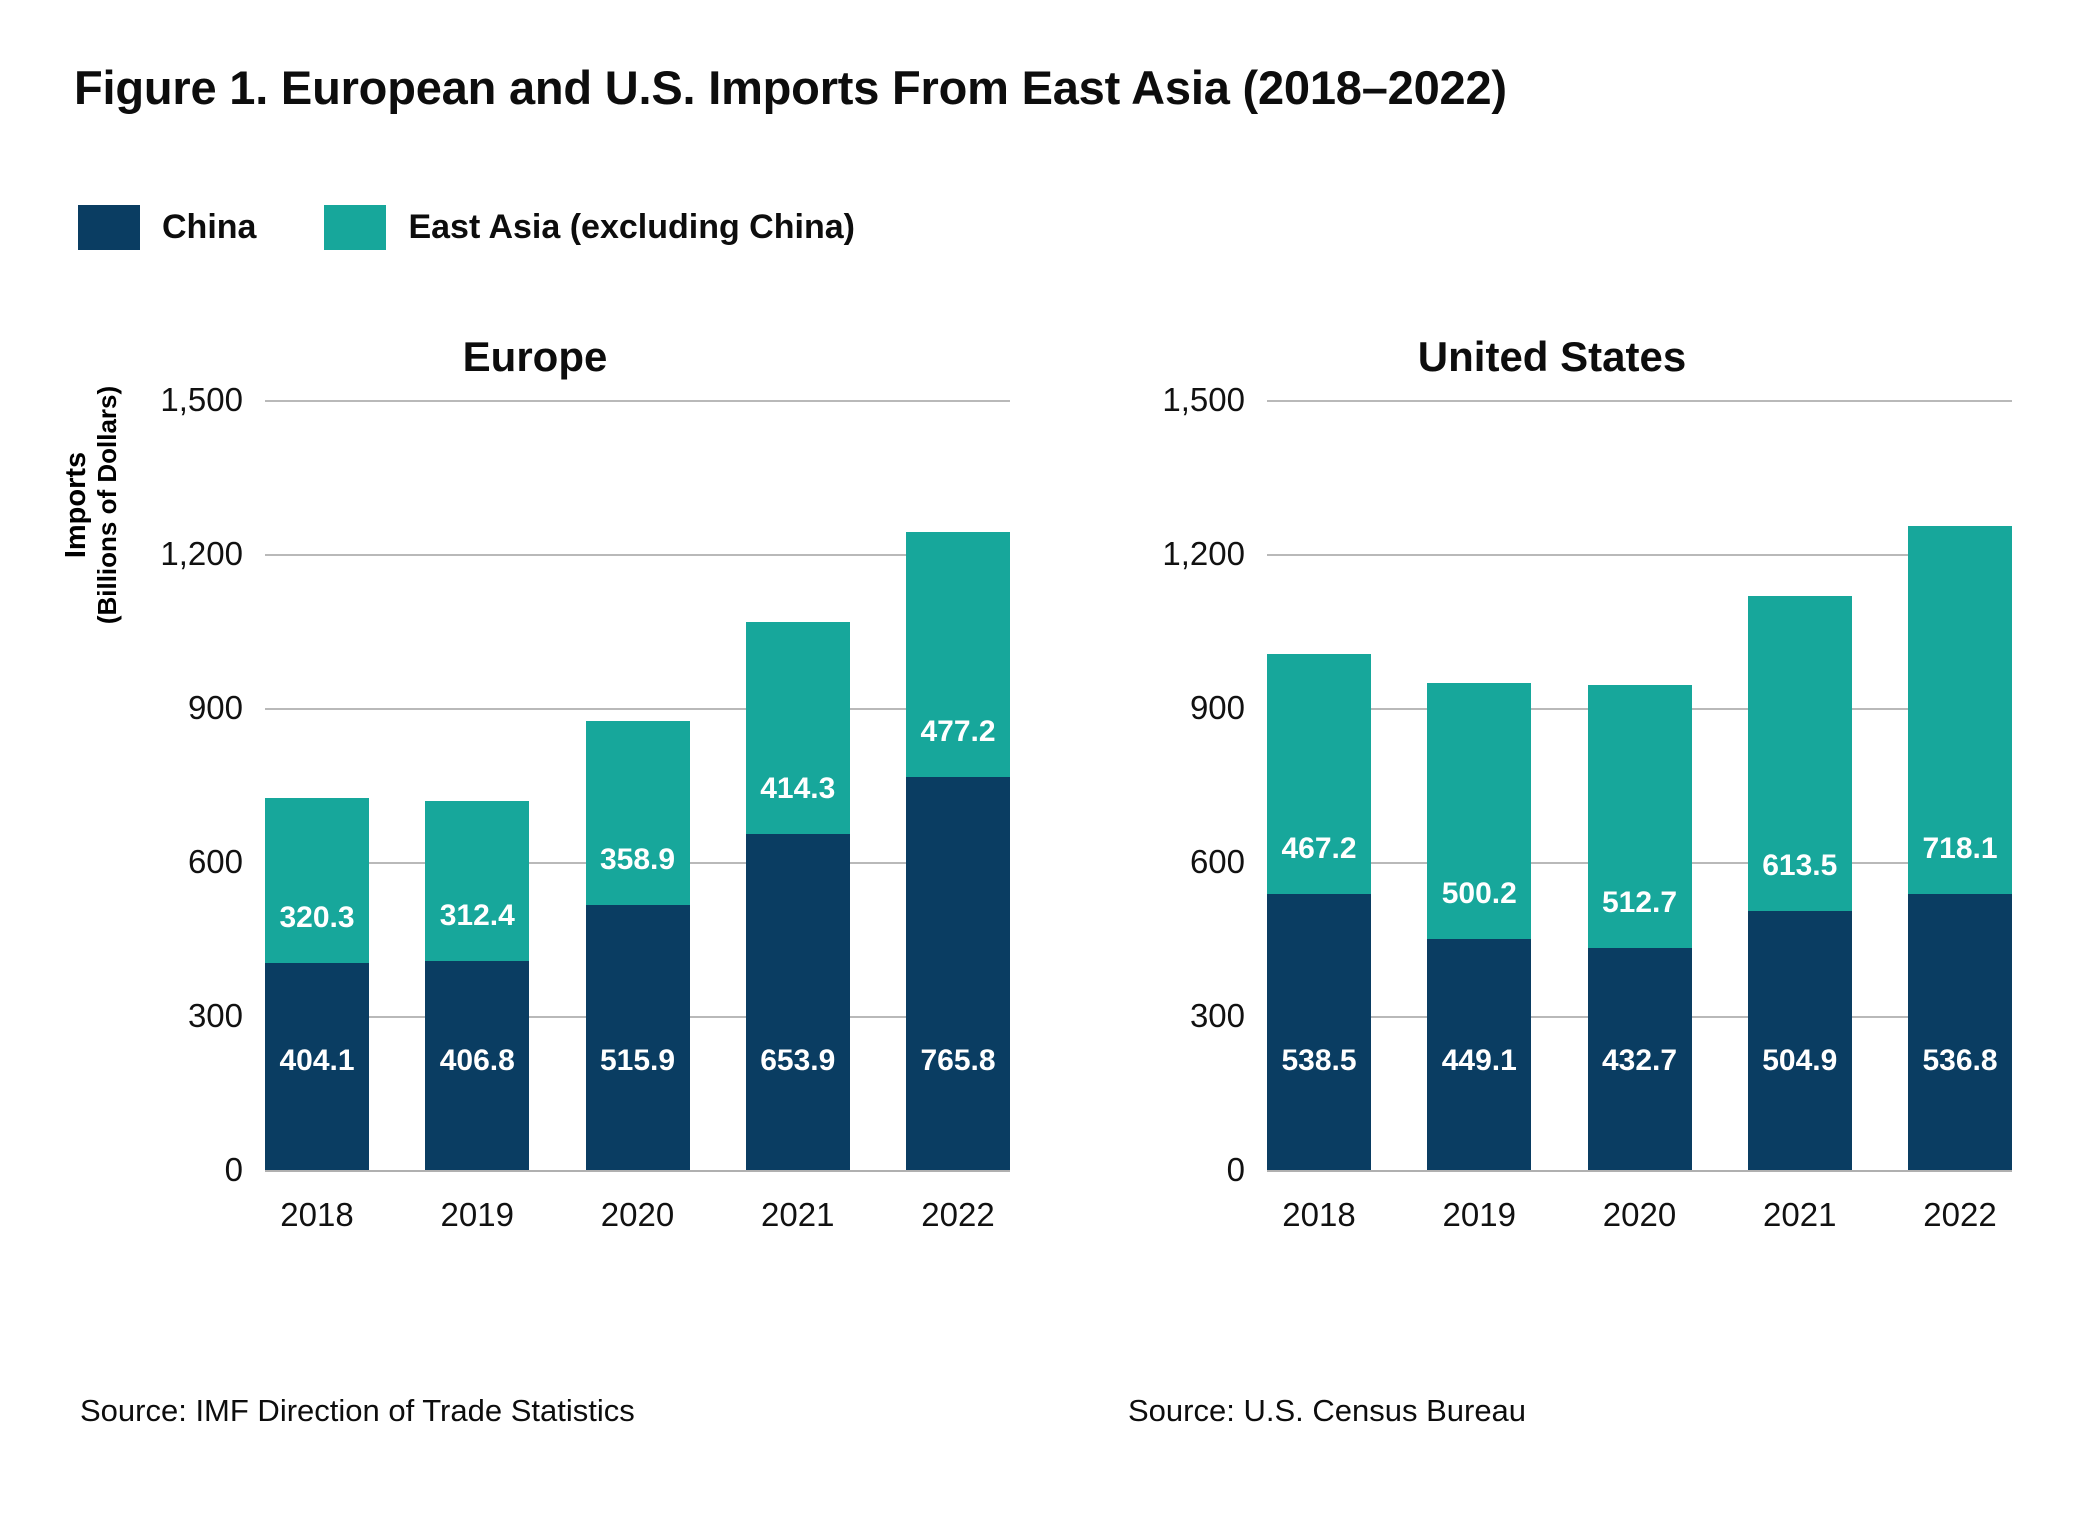 This screenshot has width=2084, height=1525. What do you see at coordinates (958, 973) in the screenshot?
I see `bar-segment-china-europe-2022: 765.8` at bounding box center [958, 973].